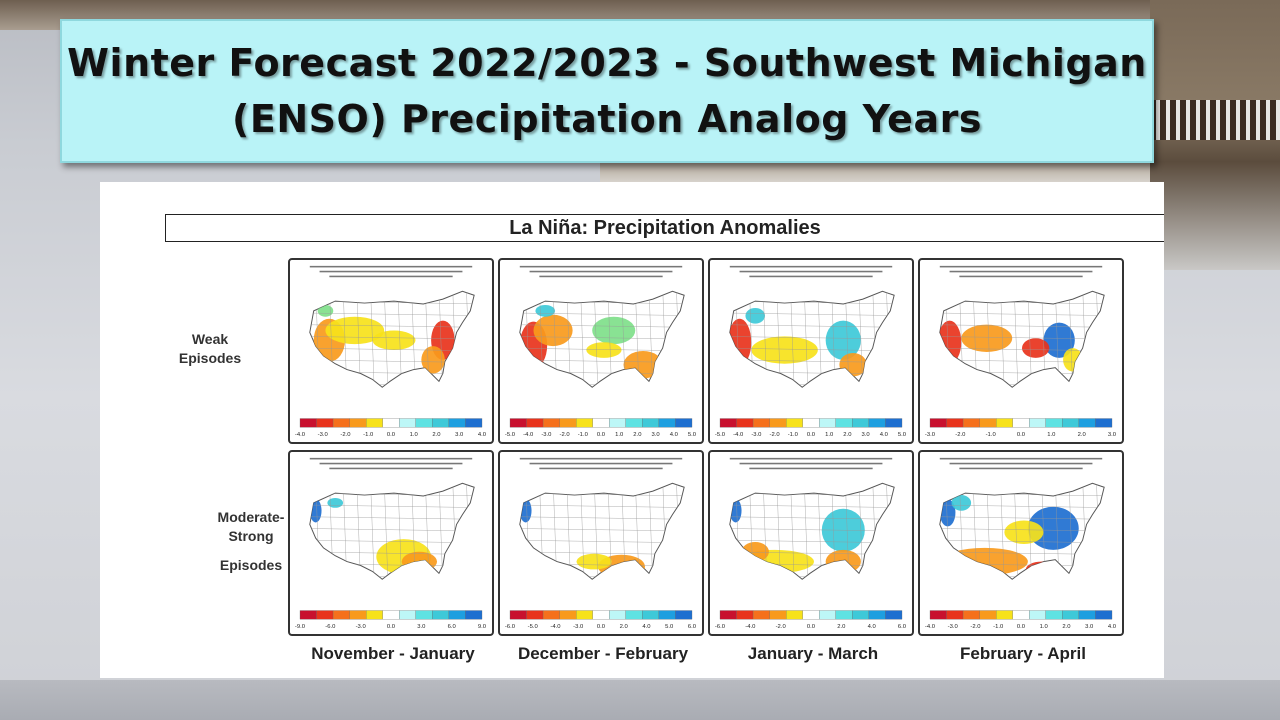  I want to click on scale-label: -5.0, so click(533, 627).